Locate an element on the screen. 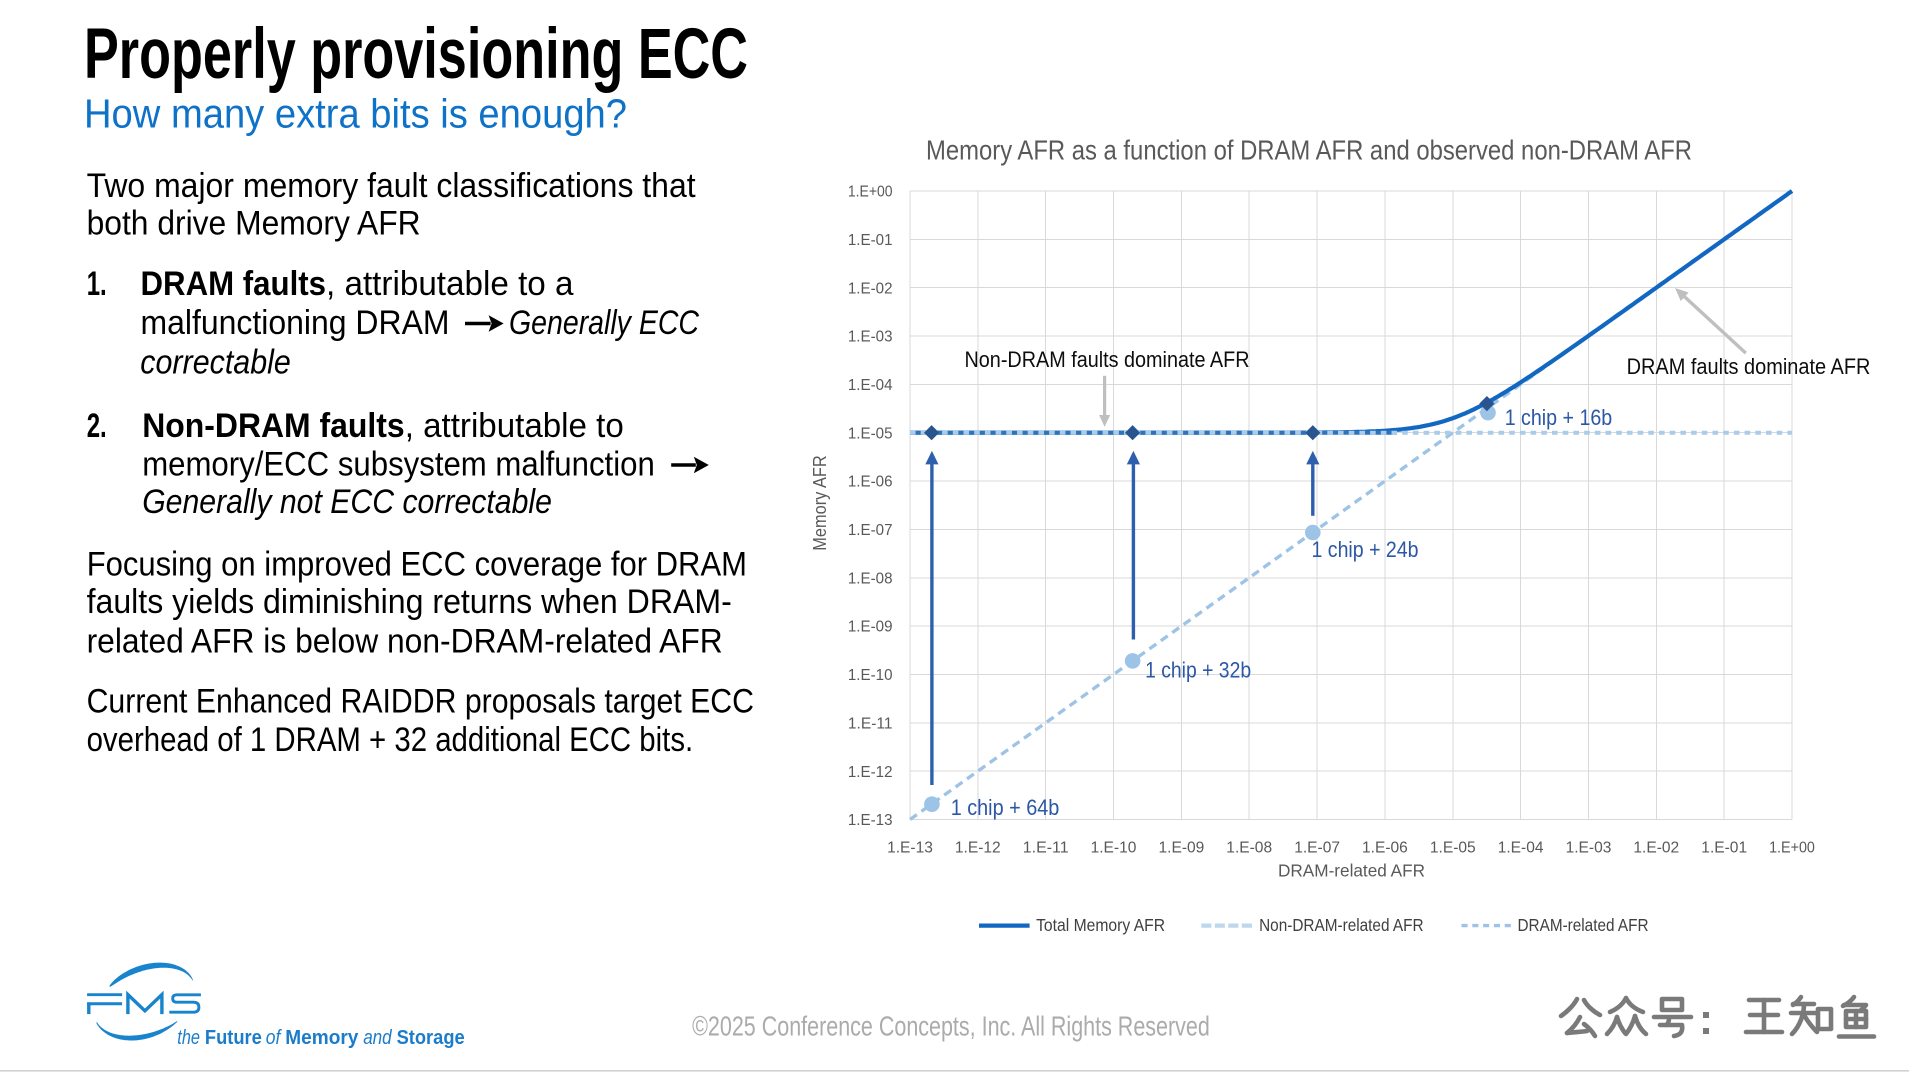 The image size is (1909, 1075). svg-text: 2. is located at coordinates (97, 426).